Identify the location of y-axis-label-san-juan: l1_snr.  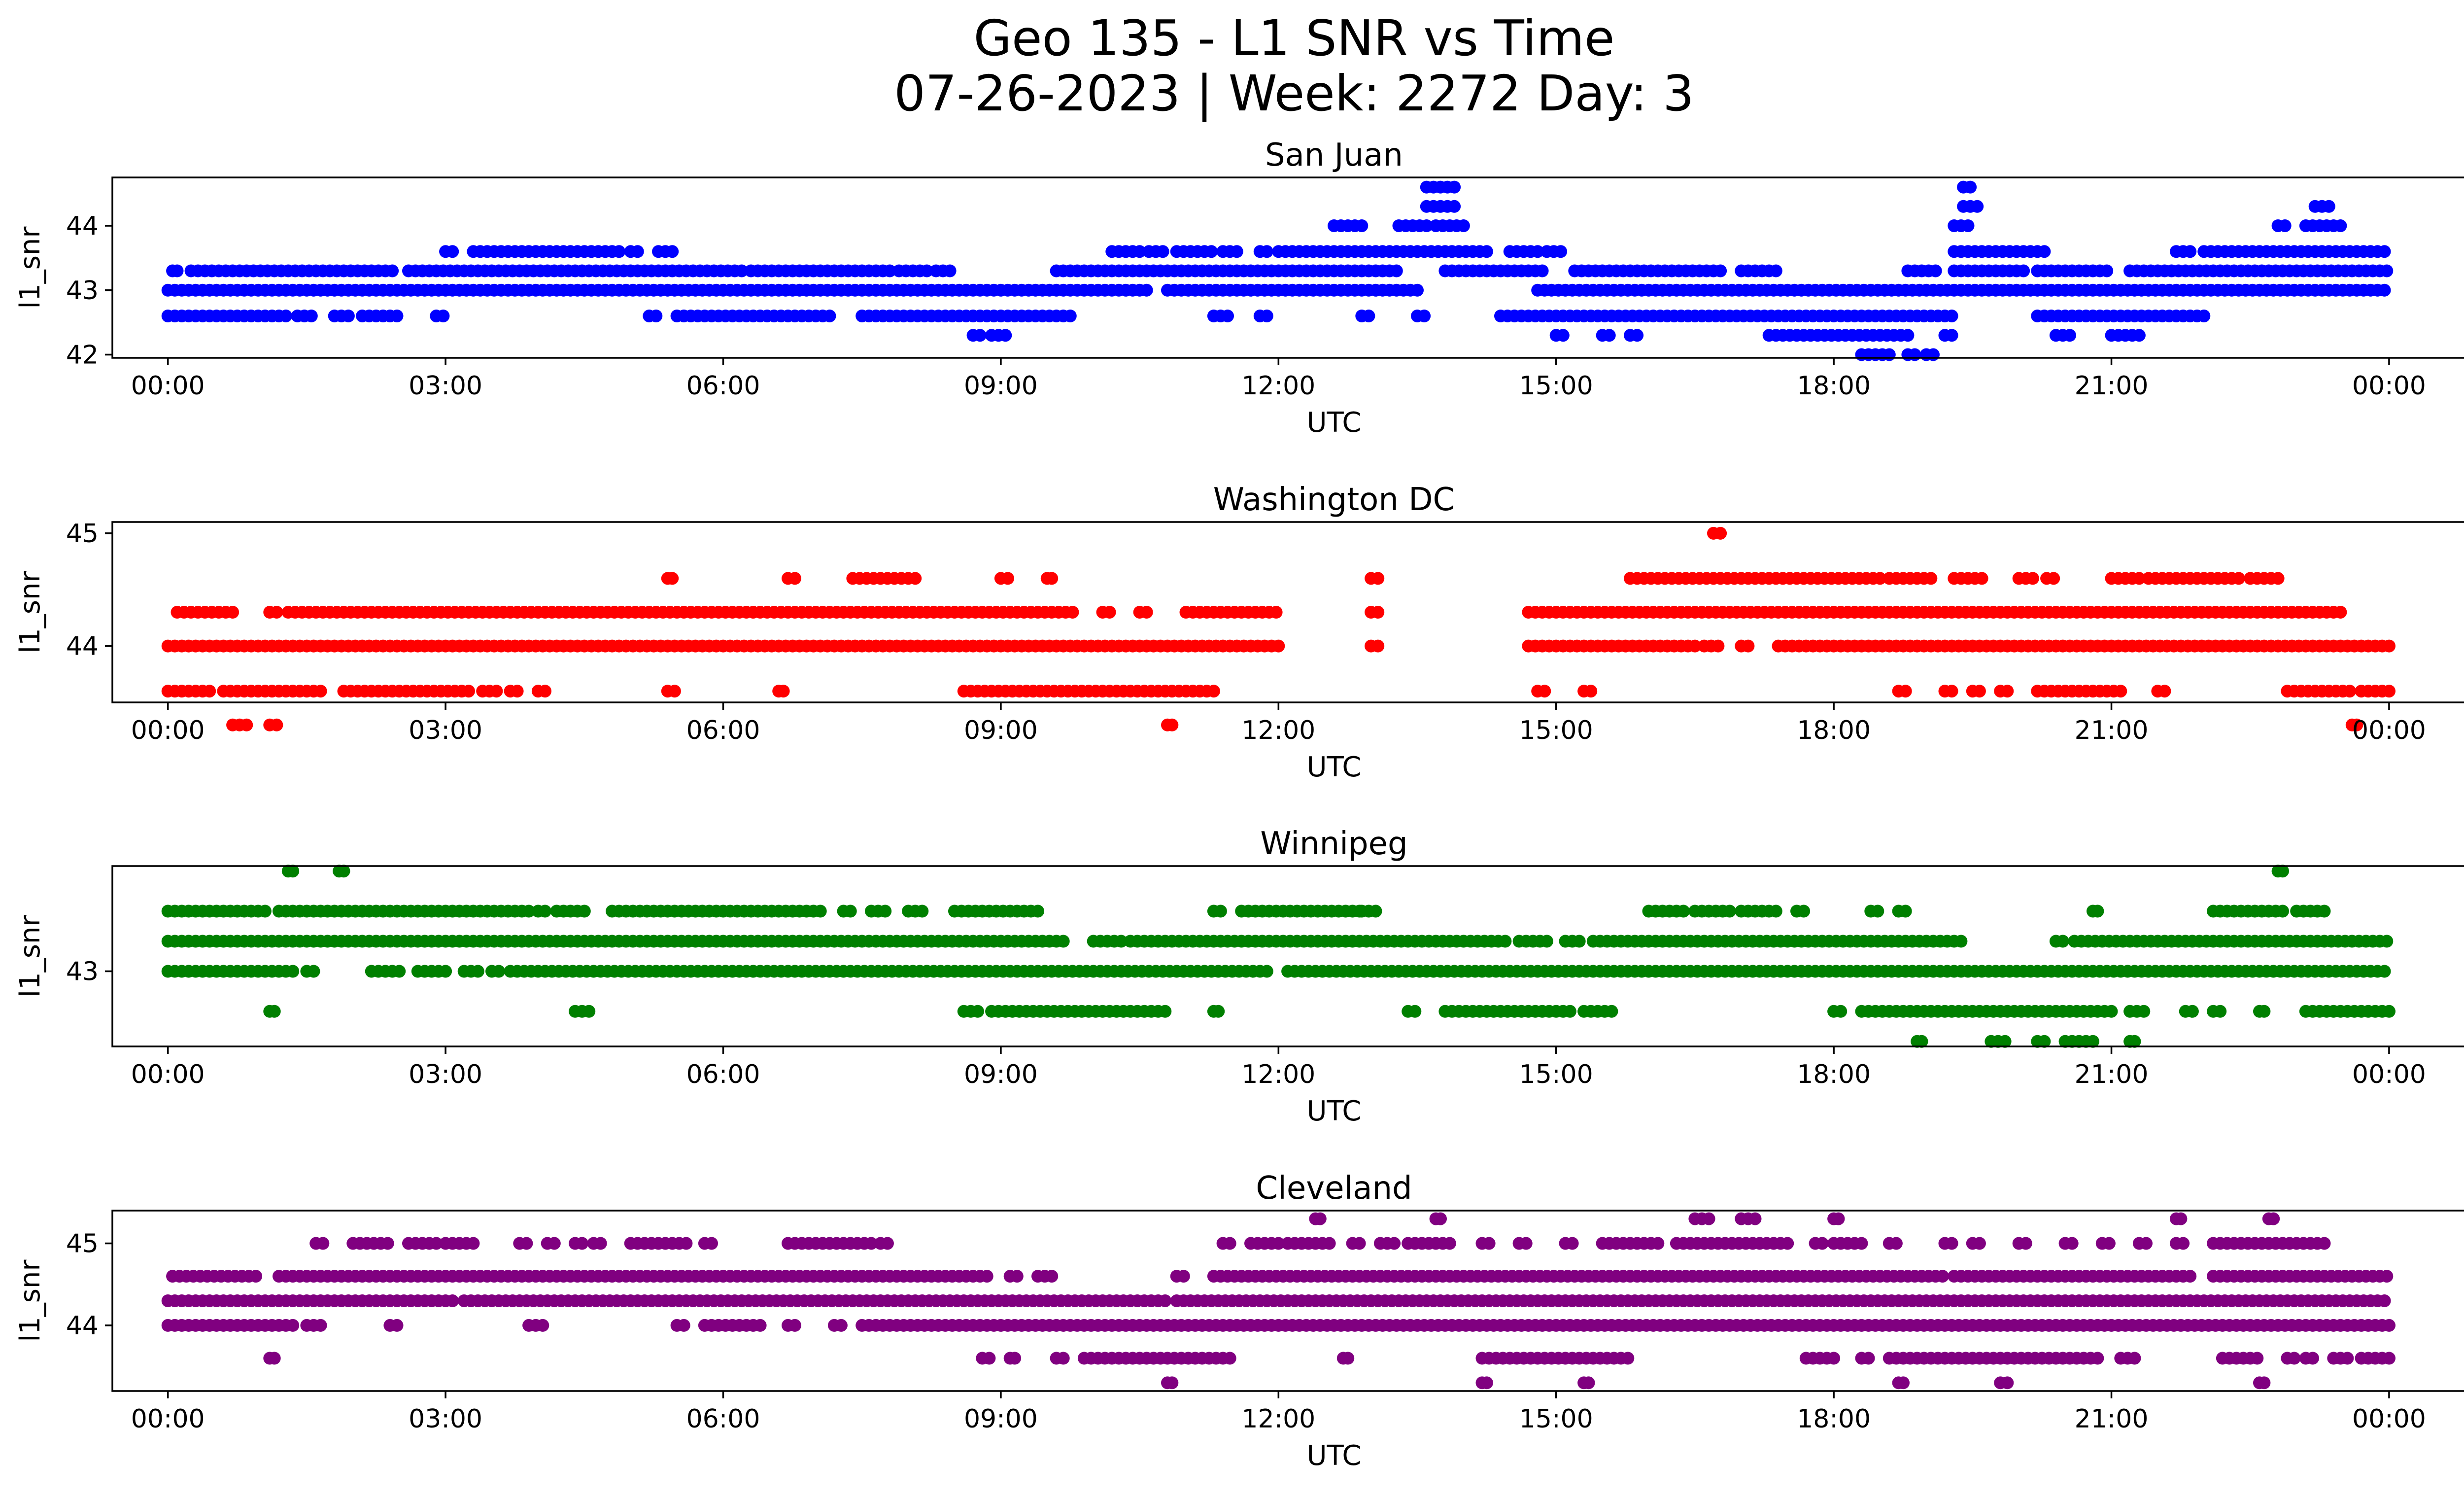
(30, 267).